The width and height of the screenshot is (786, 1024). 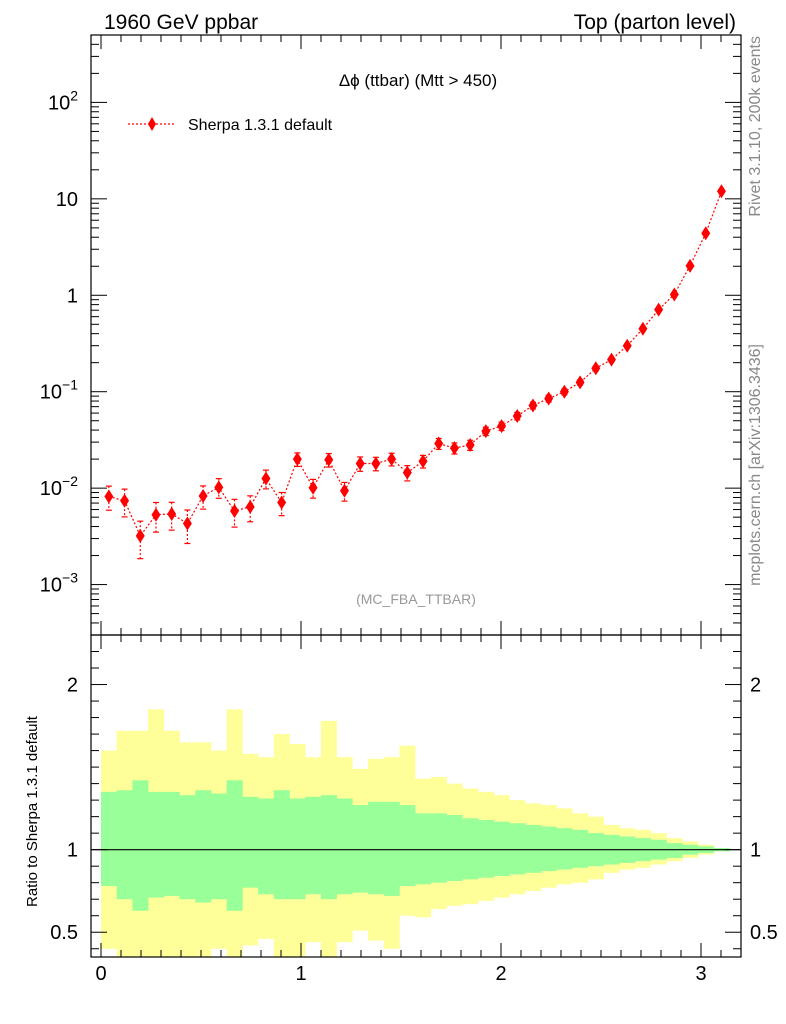 I want to click on ratio-y-tick-label-right: 2, so click(x=755, y=686).